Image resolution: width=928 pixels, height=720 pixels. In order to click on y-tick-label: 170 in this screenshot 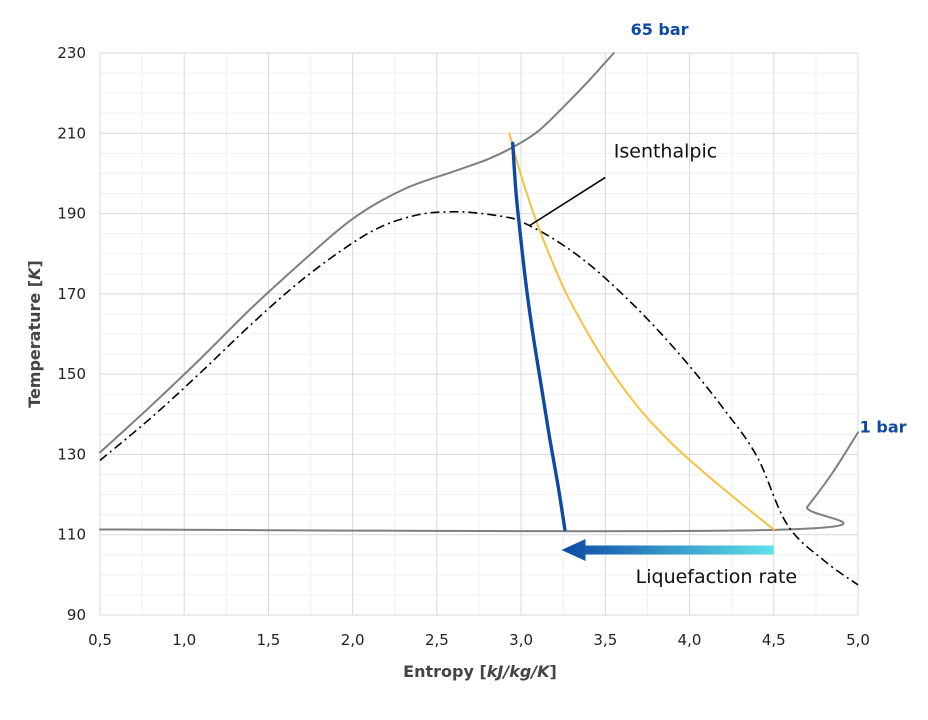, I will do `click(71, 294)`.